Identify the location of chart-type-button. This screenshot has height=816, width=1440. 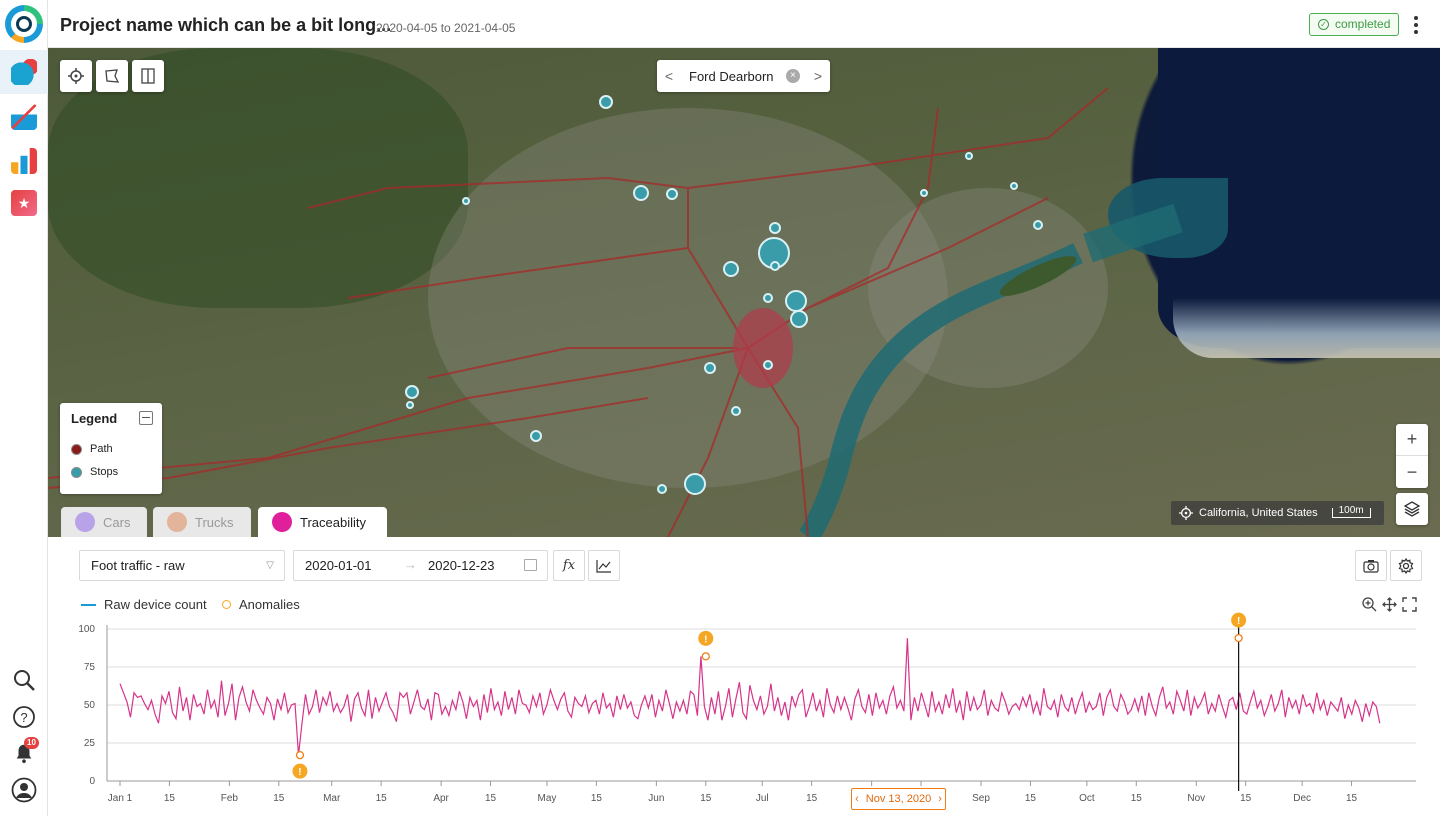
(604, 565).